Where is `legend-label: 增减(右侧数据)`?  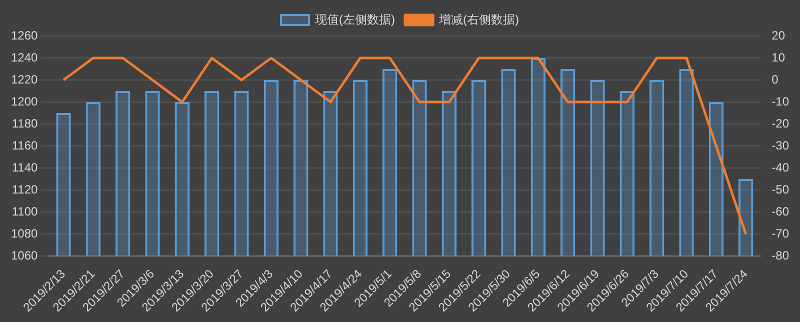
legend-label: 增减(右侧数据) is located at coordinates (478, 19).